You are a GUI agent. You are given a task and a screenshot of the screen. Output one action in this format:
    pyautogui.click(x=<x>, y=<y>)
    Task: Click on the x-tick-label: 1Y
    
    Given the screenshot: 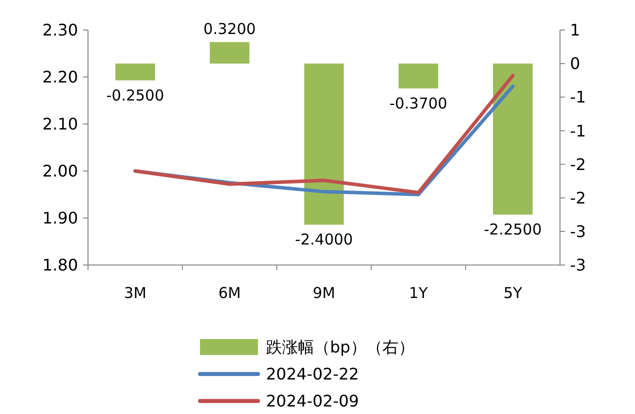 What is the action you would take?
    pyautogui.click(x=419, y=293)
    